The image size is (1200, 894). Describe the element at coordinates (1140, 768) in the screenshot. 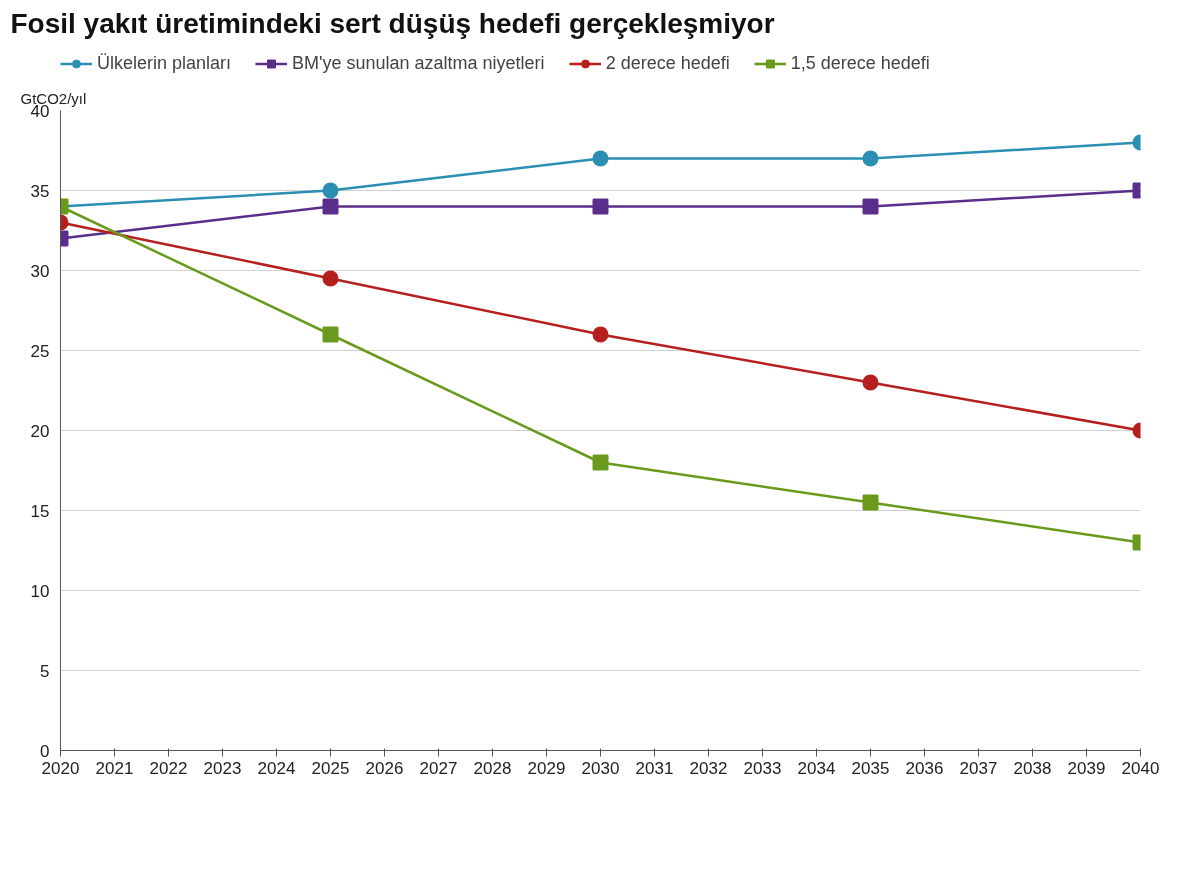

I see `x-tick-label: 2040` at that location.